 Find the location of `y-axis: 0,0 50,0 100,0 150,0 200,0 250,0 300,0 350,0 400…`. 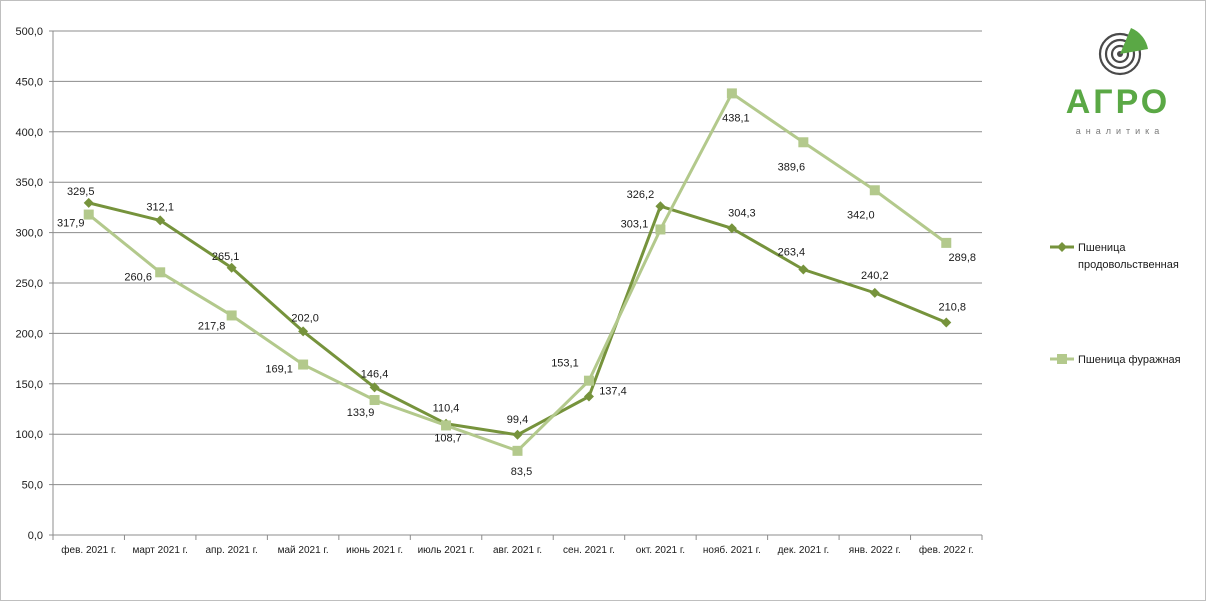

y-axis: 0,0 50,0 100,0 150,0 200,0 250,0 300,0 350,0 400… is located at coordinates (34, 284).